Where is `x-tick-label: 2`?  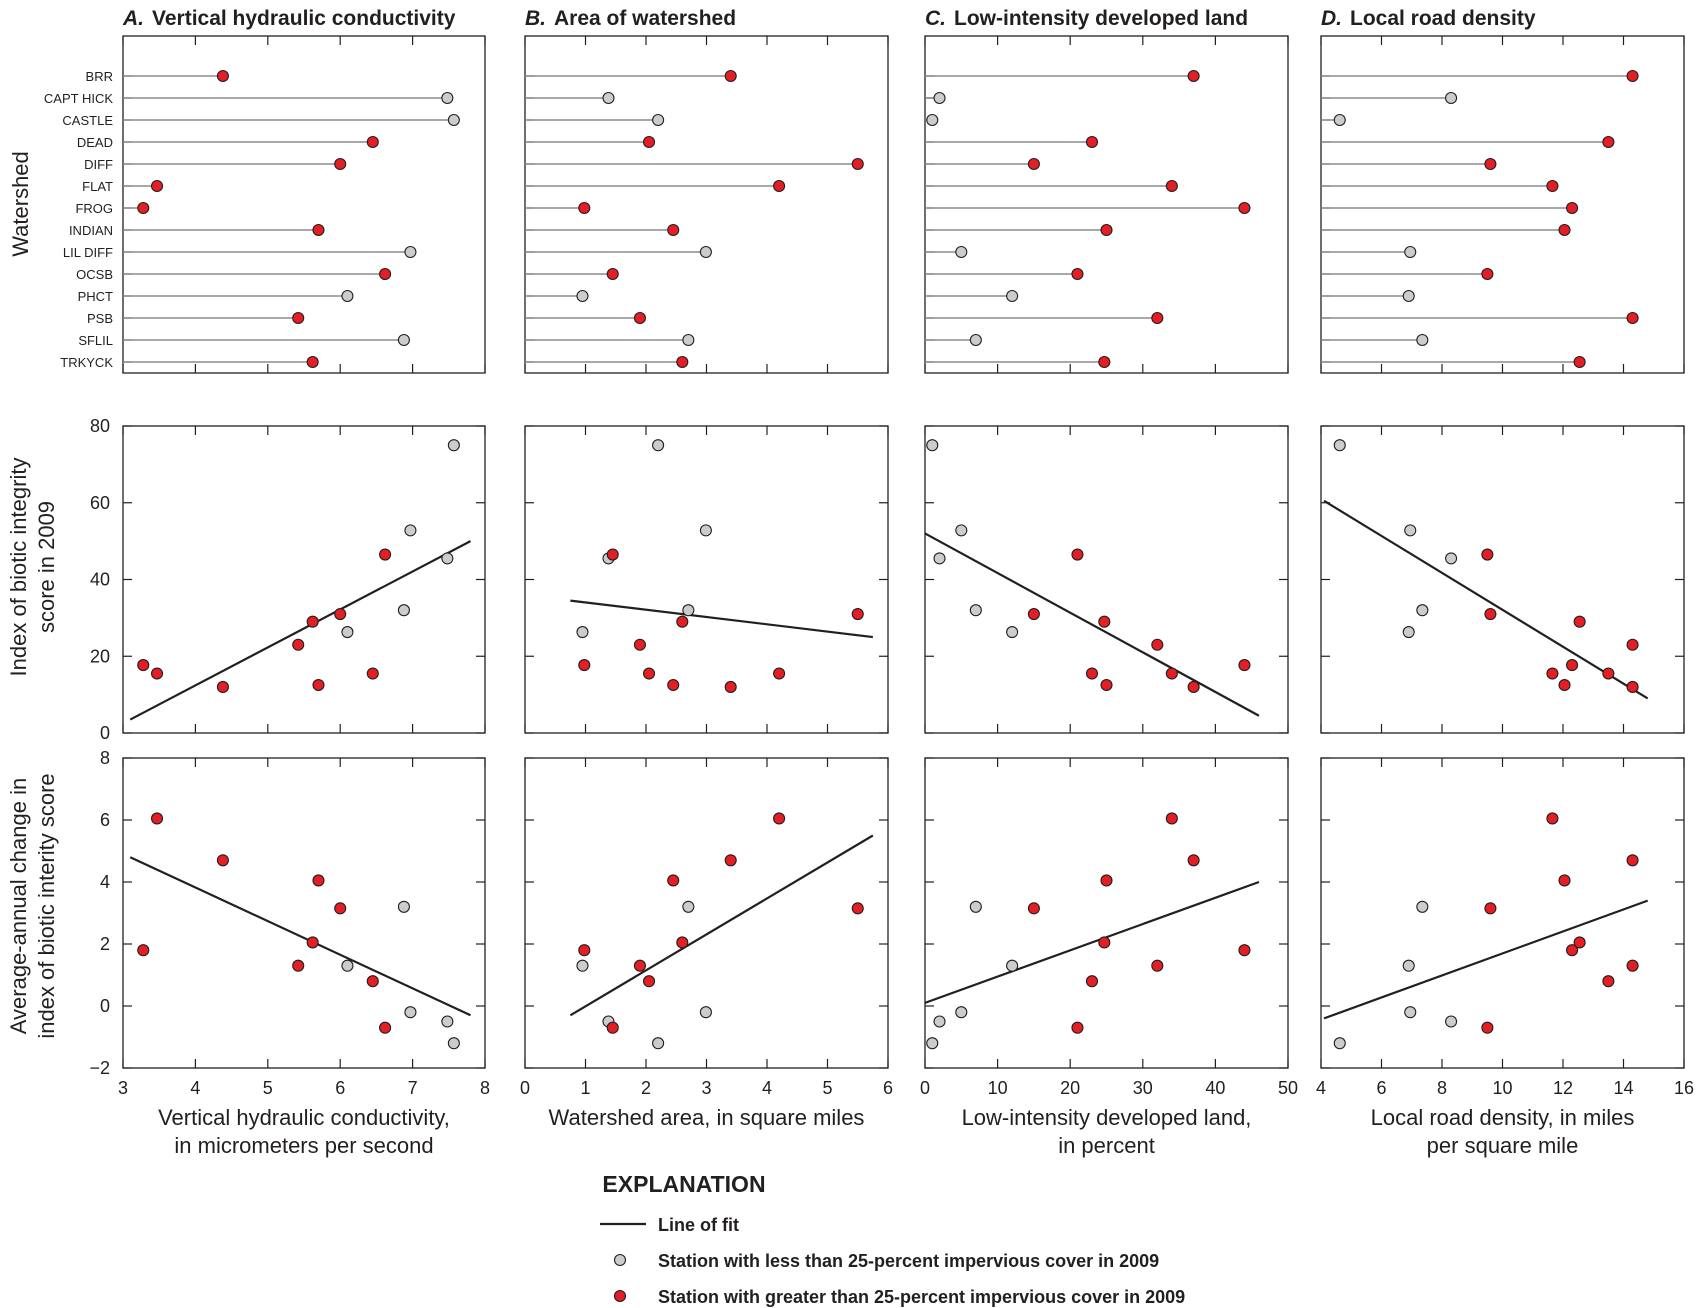 x-tick-label: 2 is located at coordinates (646, 1088).